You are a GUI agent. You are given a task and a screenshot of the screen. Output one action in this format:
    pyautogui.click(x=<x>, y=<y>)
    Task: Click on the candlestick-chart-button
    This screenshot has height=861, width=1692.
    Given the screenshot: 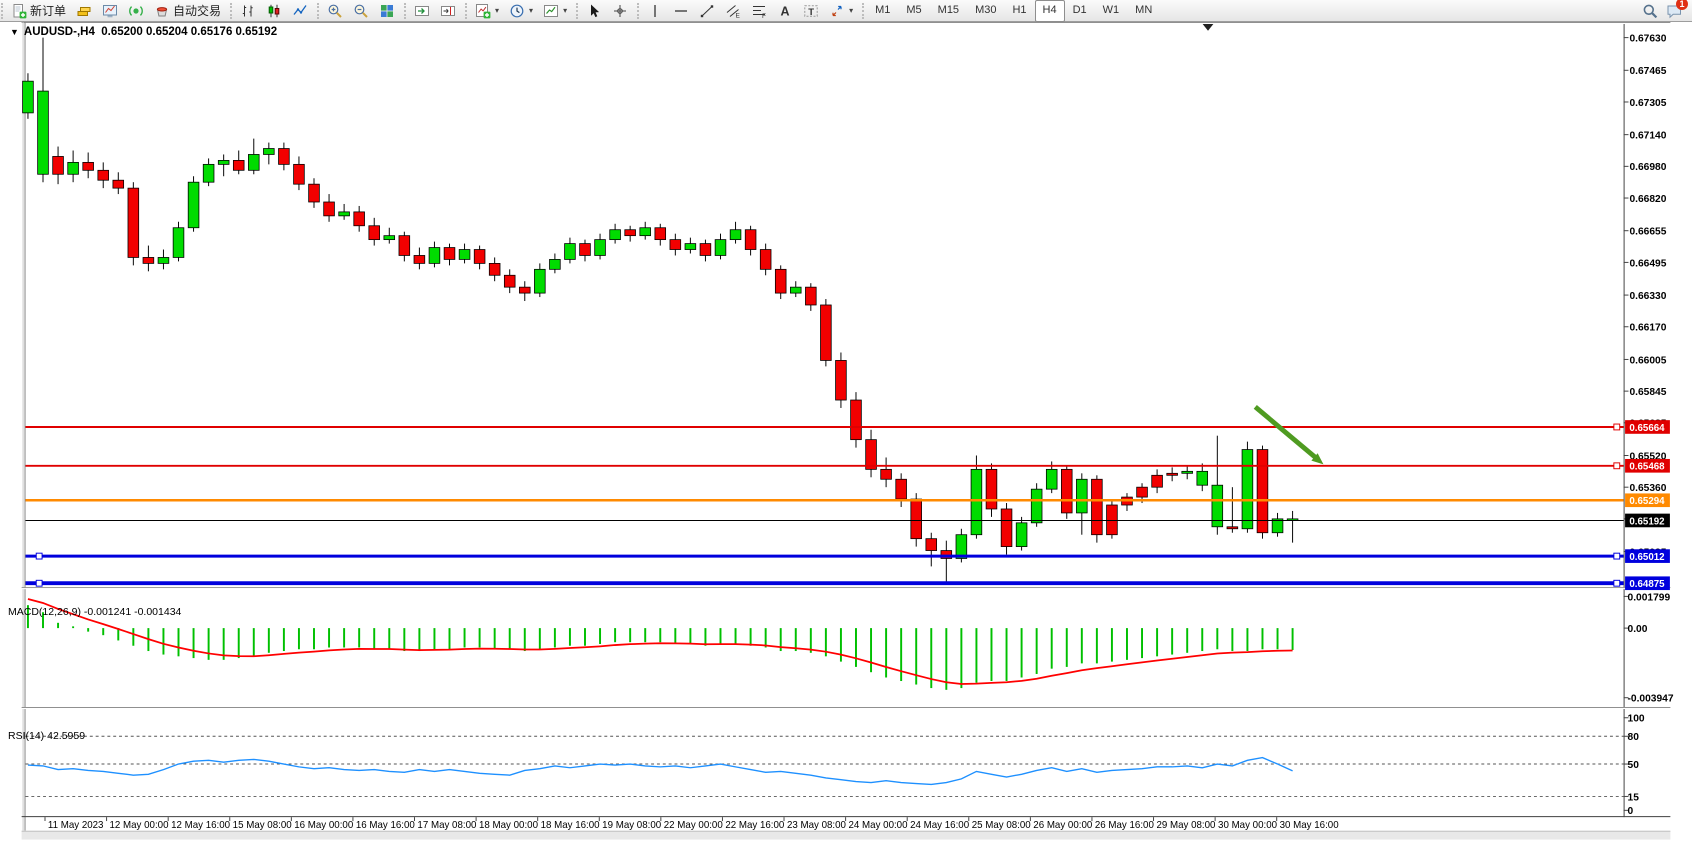 What is the action you would take?
    pyautogui.click(x=274, y=11)
    